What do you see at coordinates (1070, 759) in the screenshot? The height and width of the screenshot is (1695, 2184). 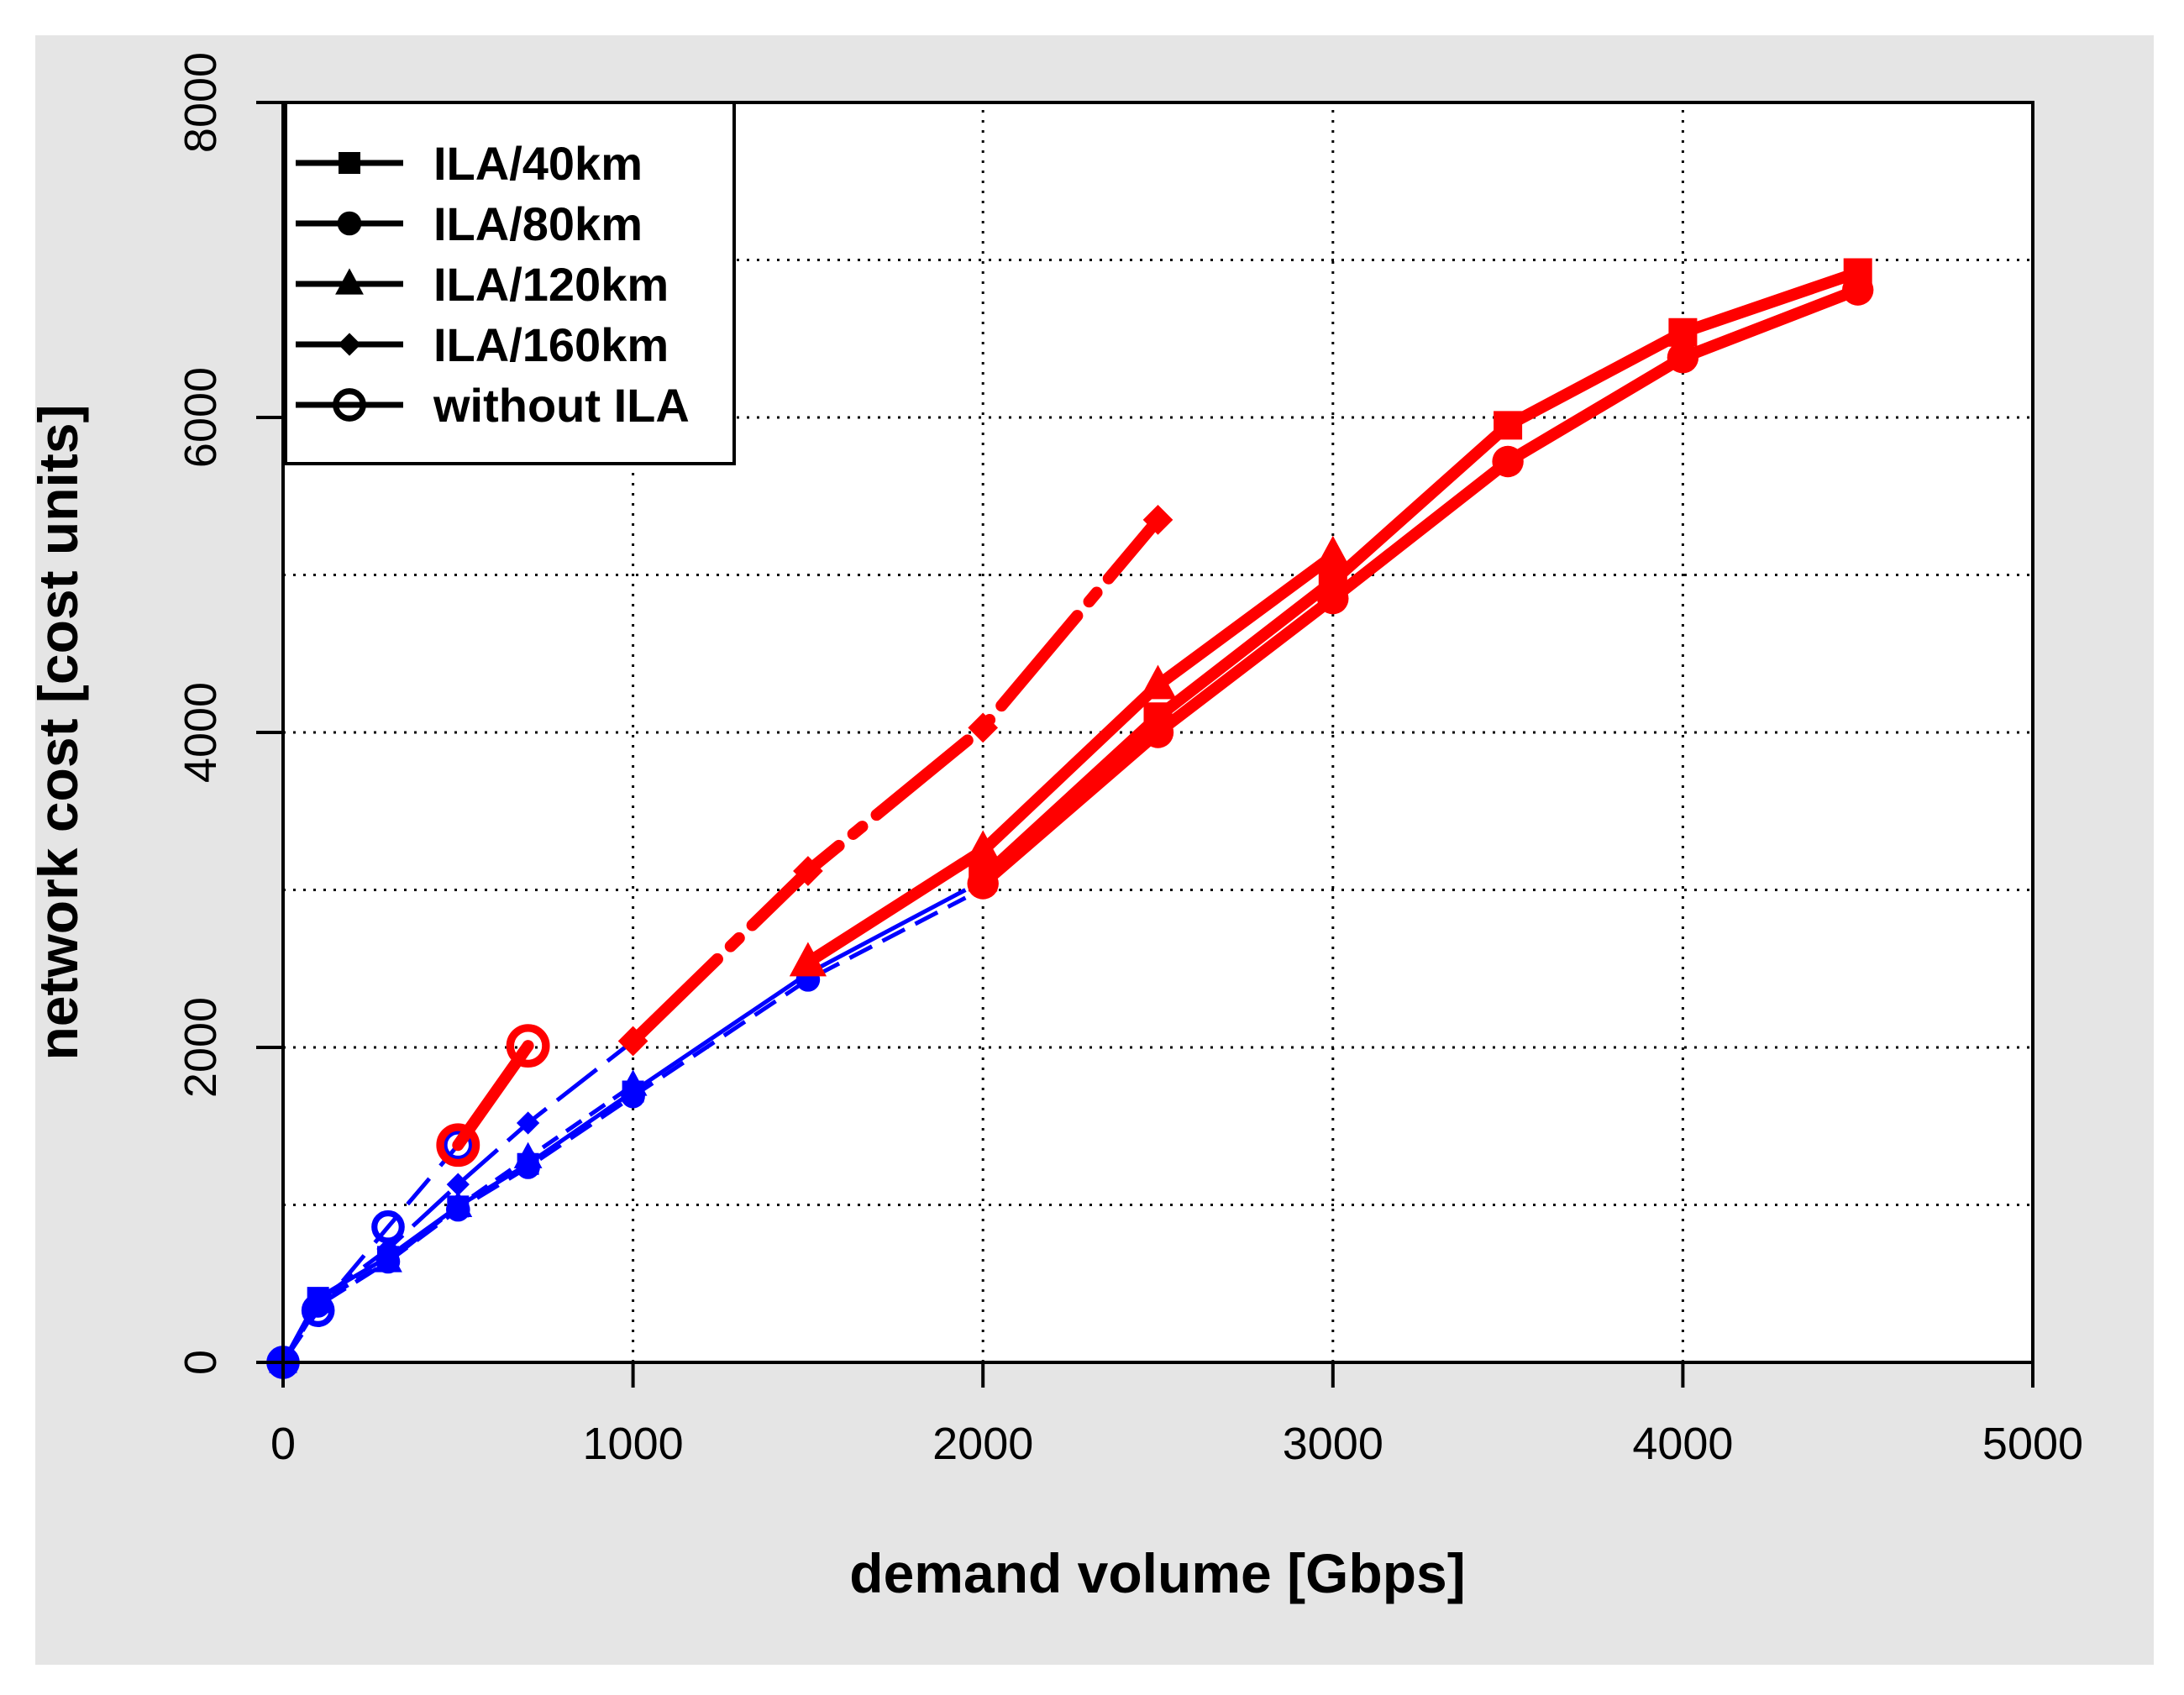 I see `line-ila-120km-high` at bounding box center [1070, 759].